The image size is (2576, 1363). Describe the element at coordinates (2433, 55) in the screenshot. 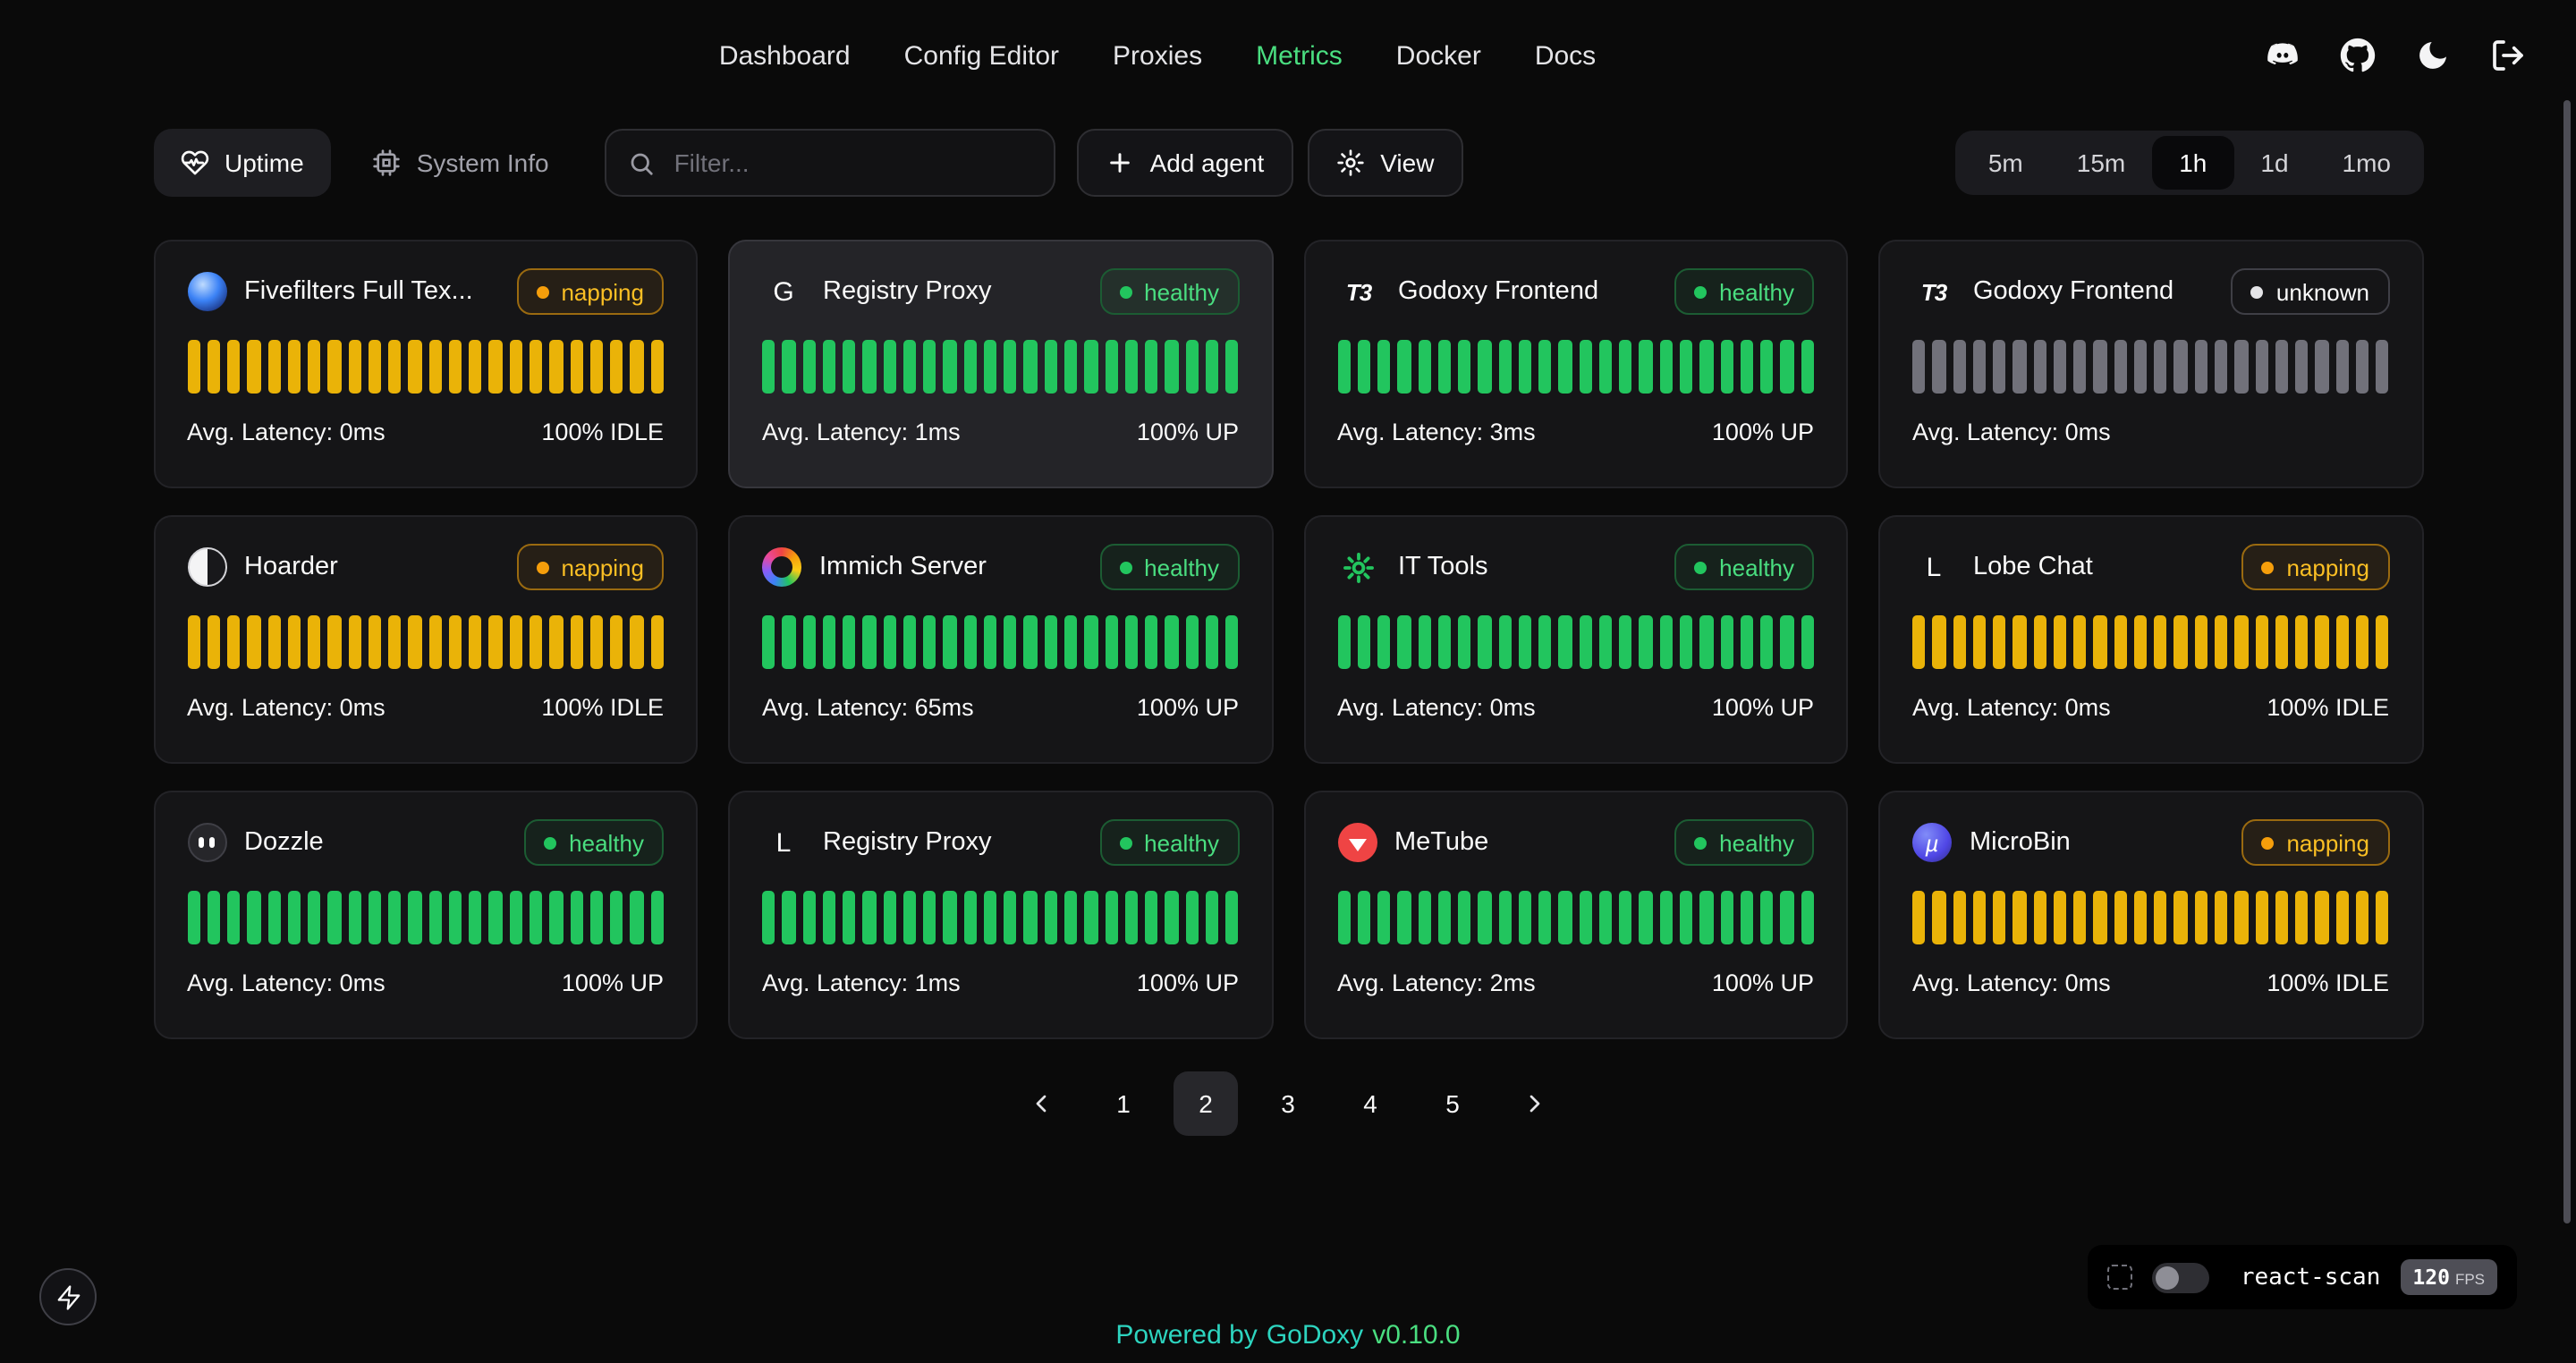

I see `dark-mode-icon` at that location.